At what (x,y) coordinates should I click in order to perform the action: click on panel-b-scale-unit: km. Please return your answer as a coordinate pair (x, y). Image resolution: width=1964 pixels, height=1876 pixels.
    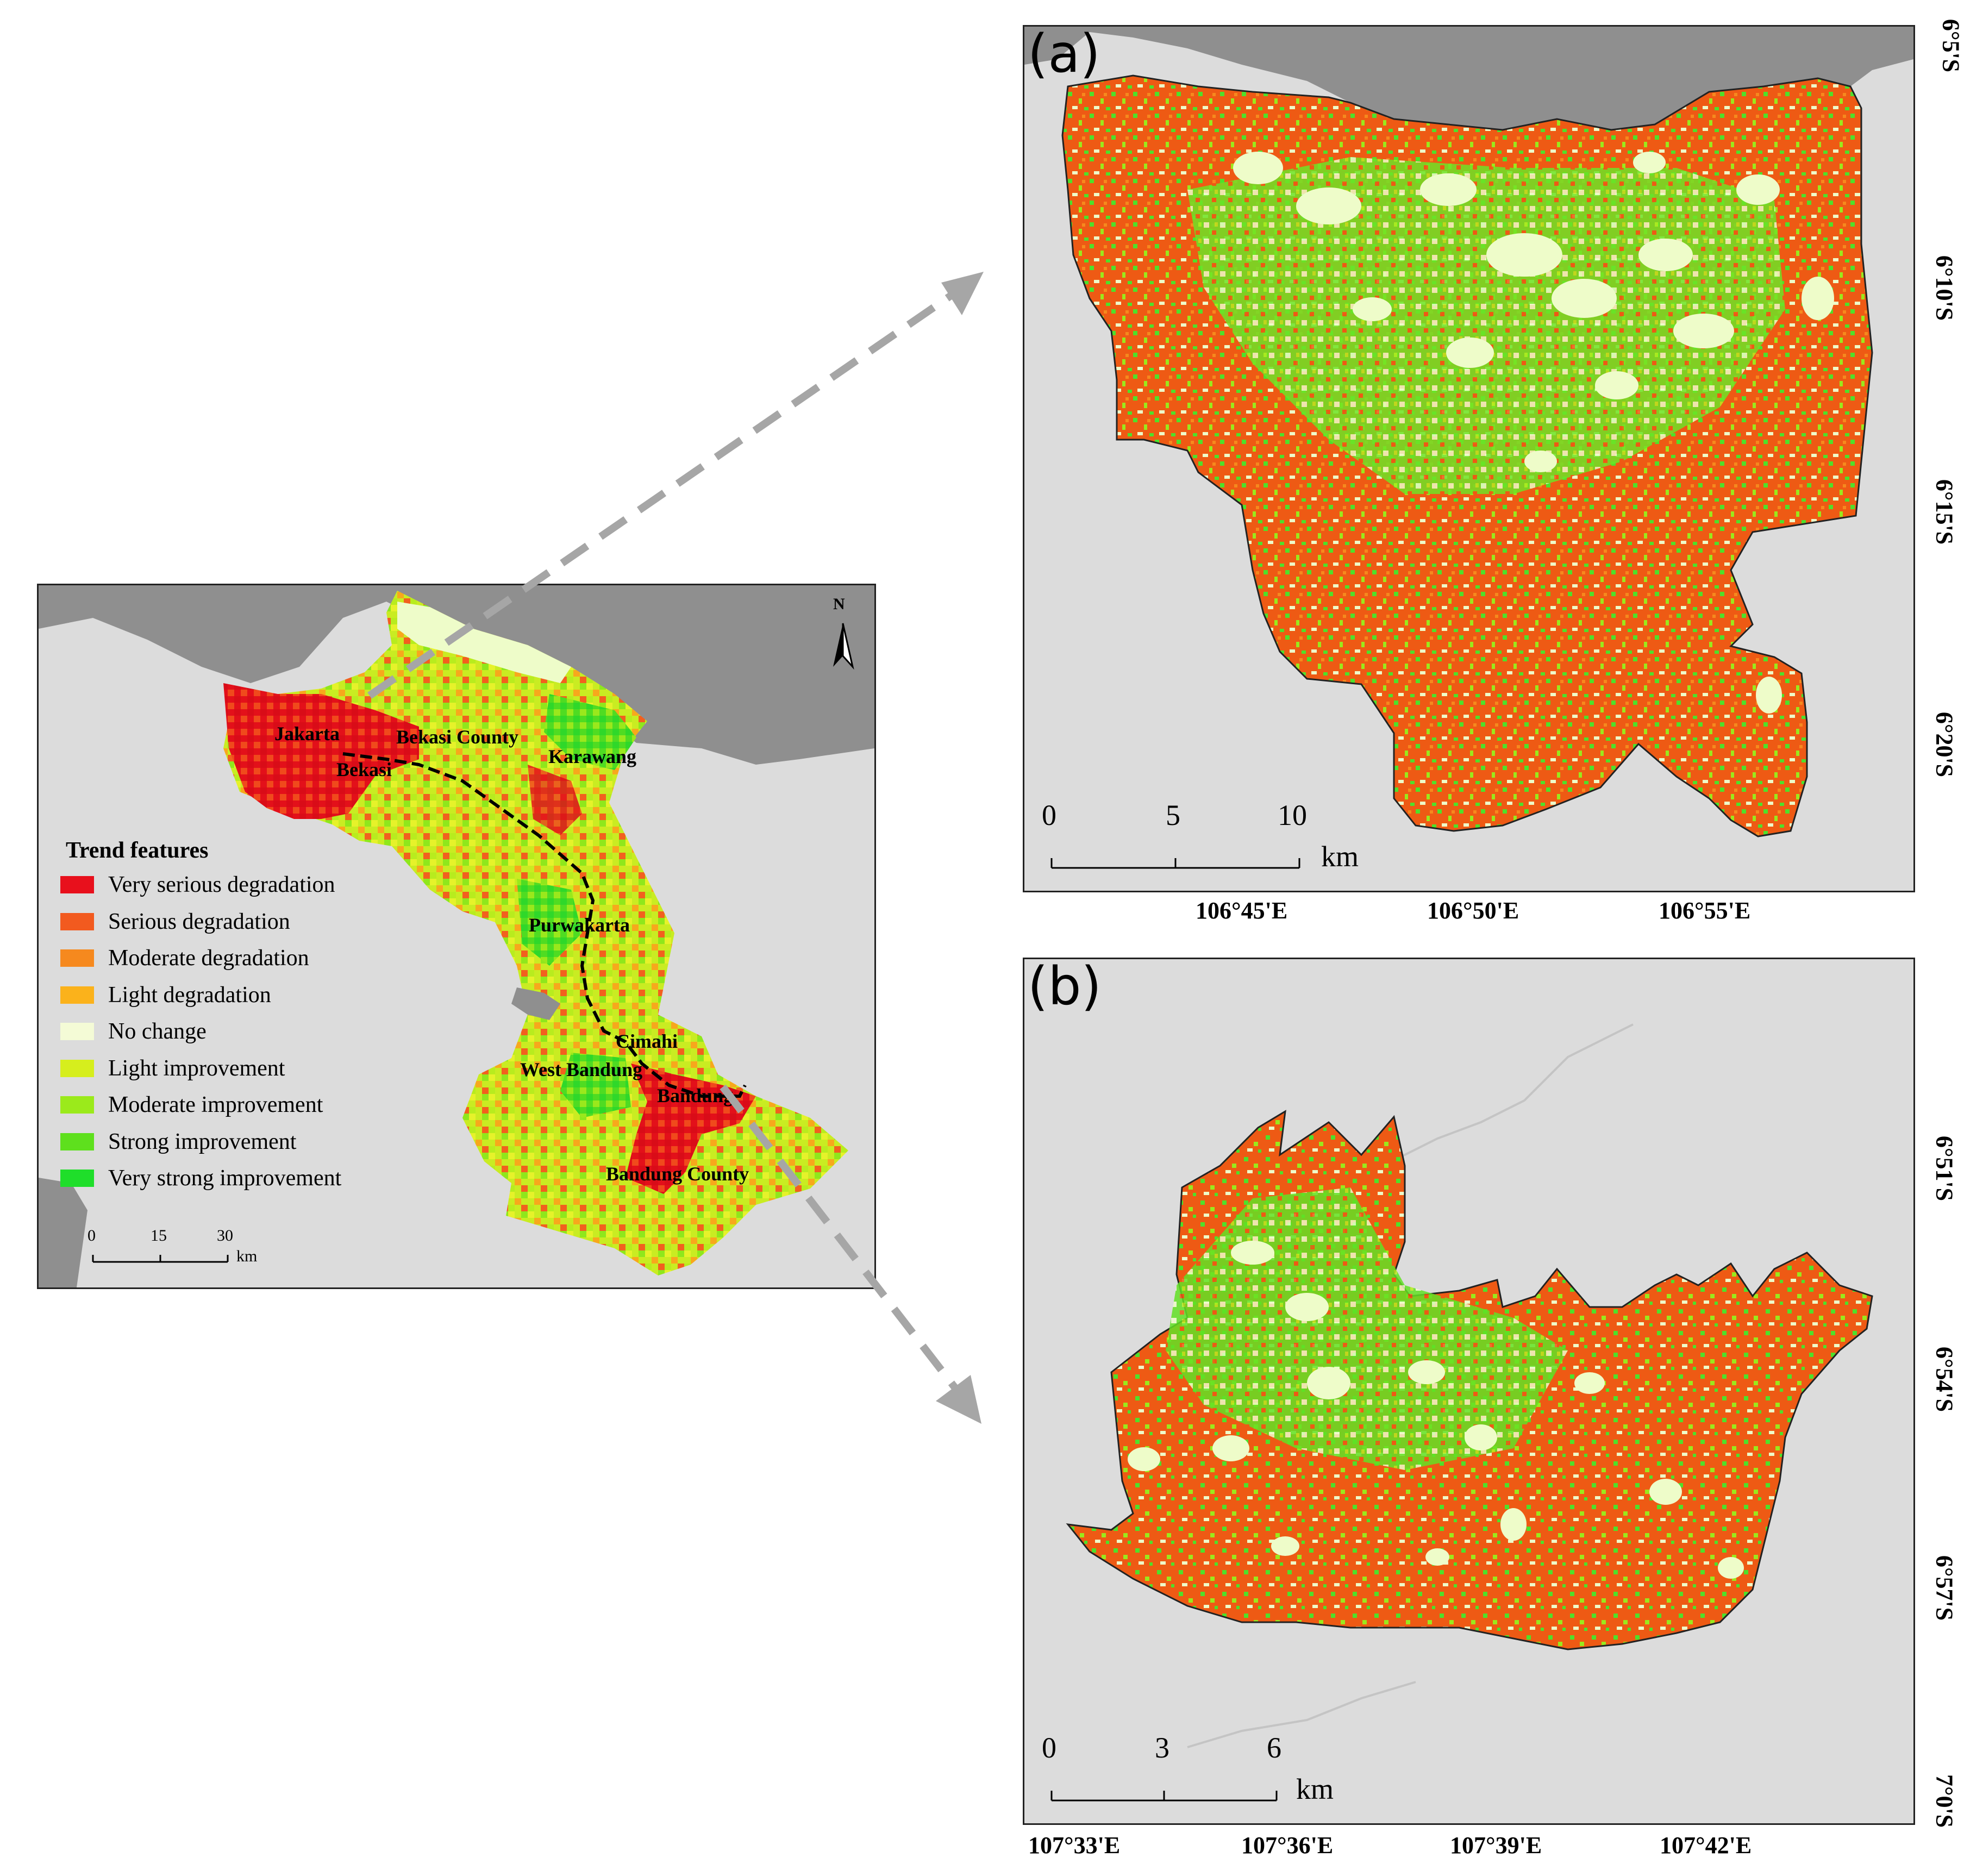
    Looking at the image, I should click on (1315, 1789).